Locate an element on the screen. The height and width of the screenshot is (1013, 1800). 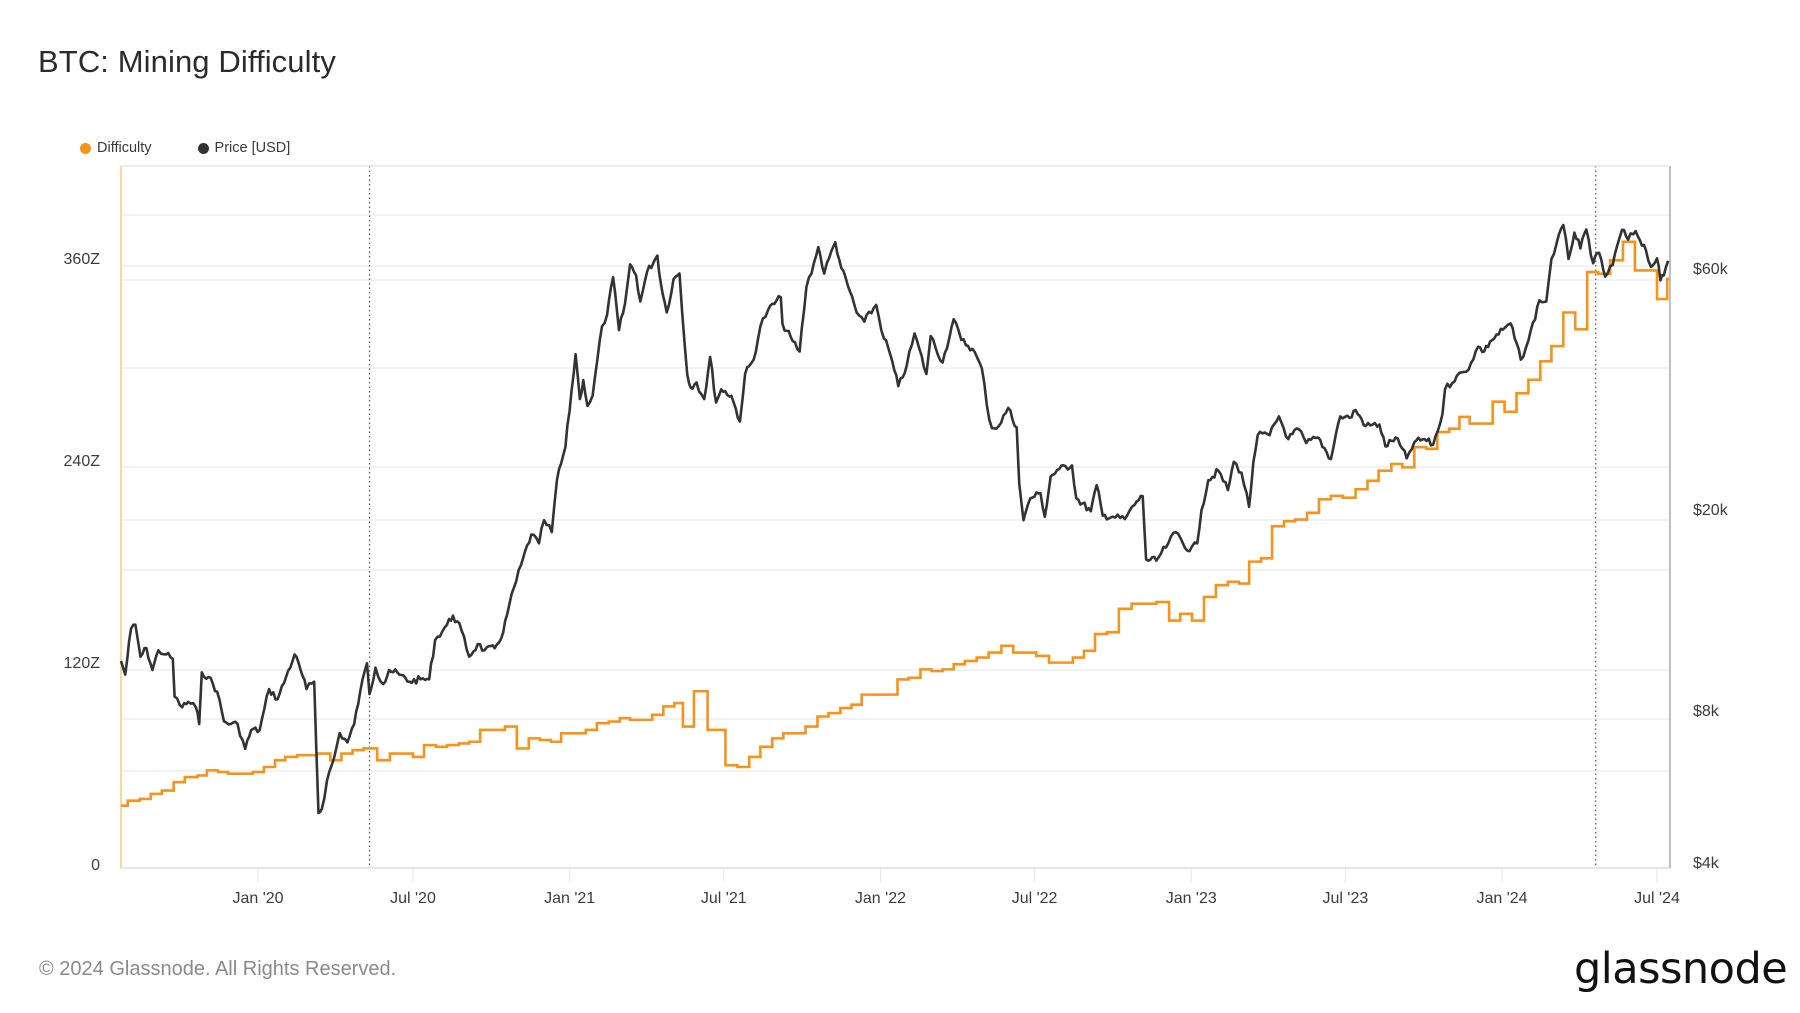
y-right-tick-label: $60k is located at coordinates (1711, 269).